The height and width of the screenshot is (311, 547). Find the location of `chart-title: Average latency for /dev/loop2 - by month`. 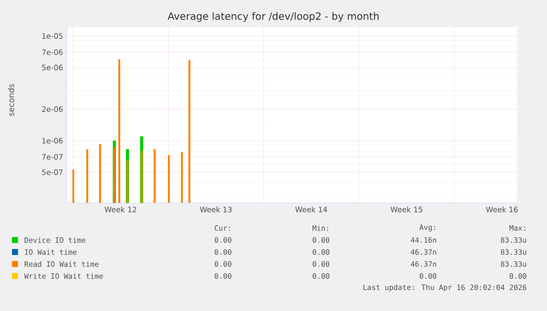

chart-title: Average latency for /dev/loop2 - by month is located at coordinates (273, 17).